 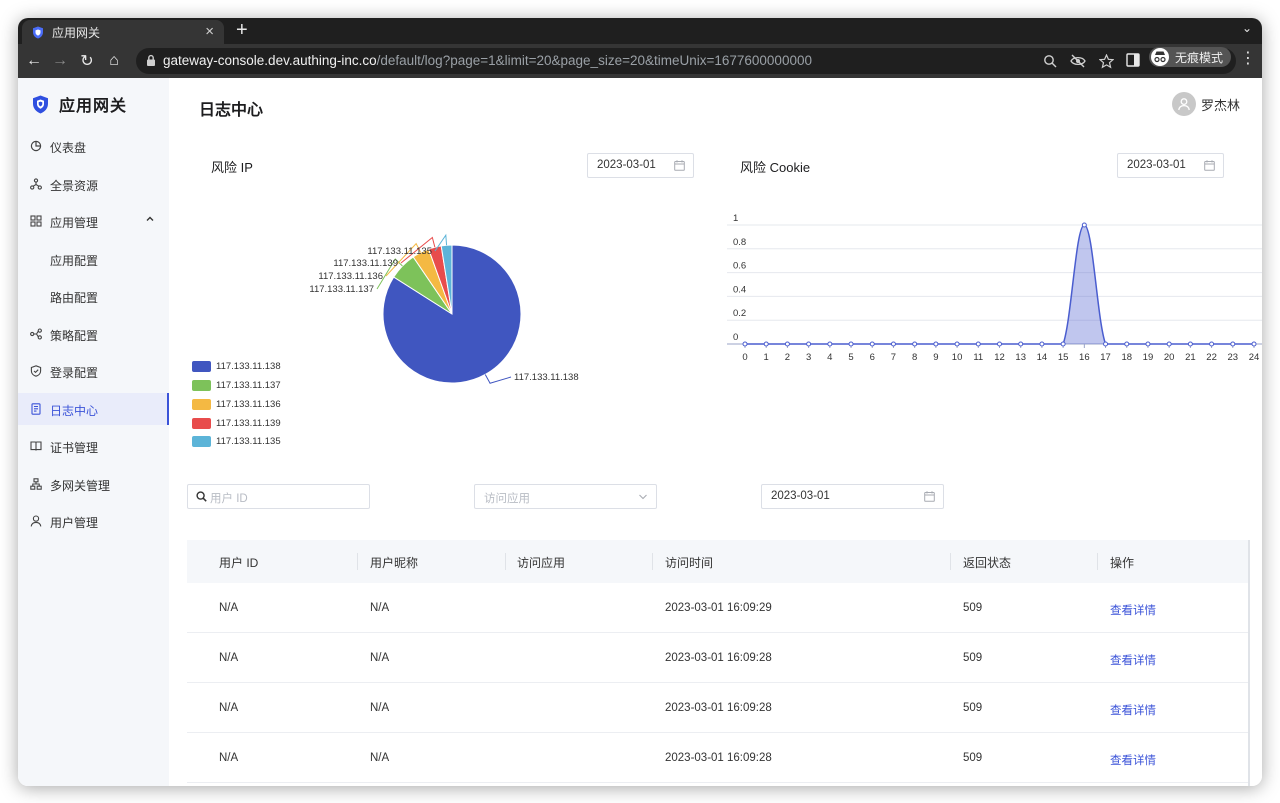 What do you see at coordinates (150, 219) in the screenshot?
I see `chevron-up-icon` at bounding box center [150, 219].